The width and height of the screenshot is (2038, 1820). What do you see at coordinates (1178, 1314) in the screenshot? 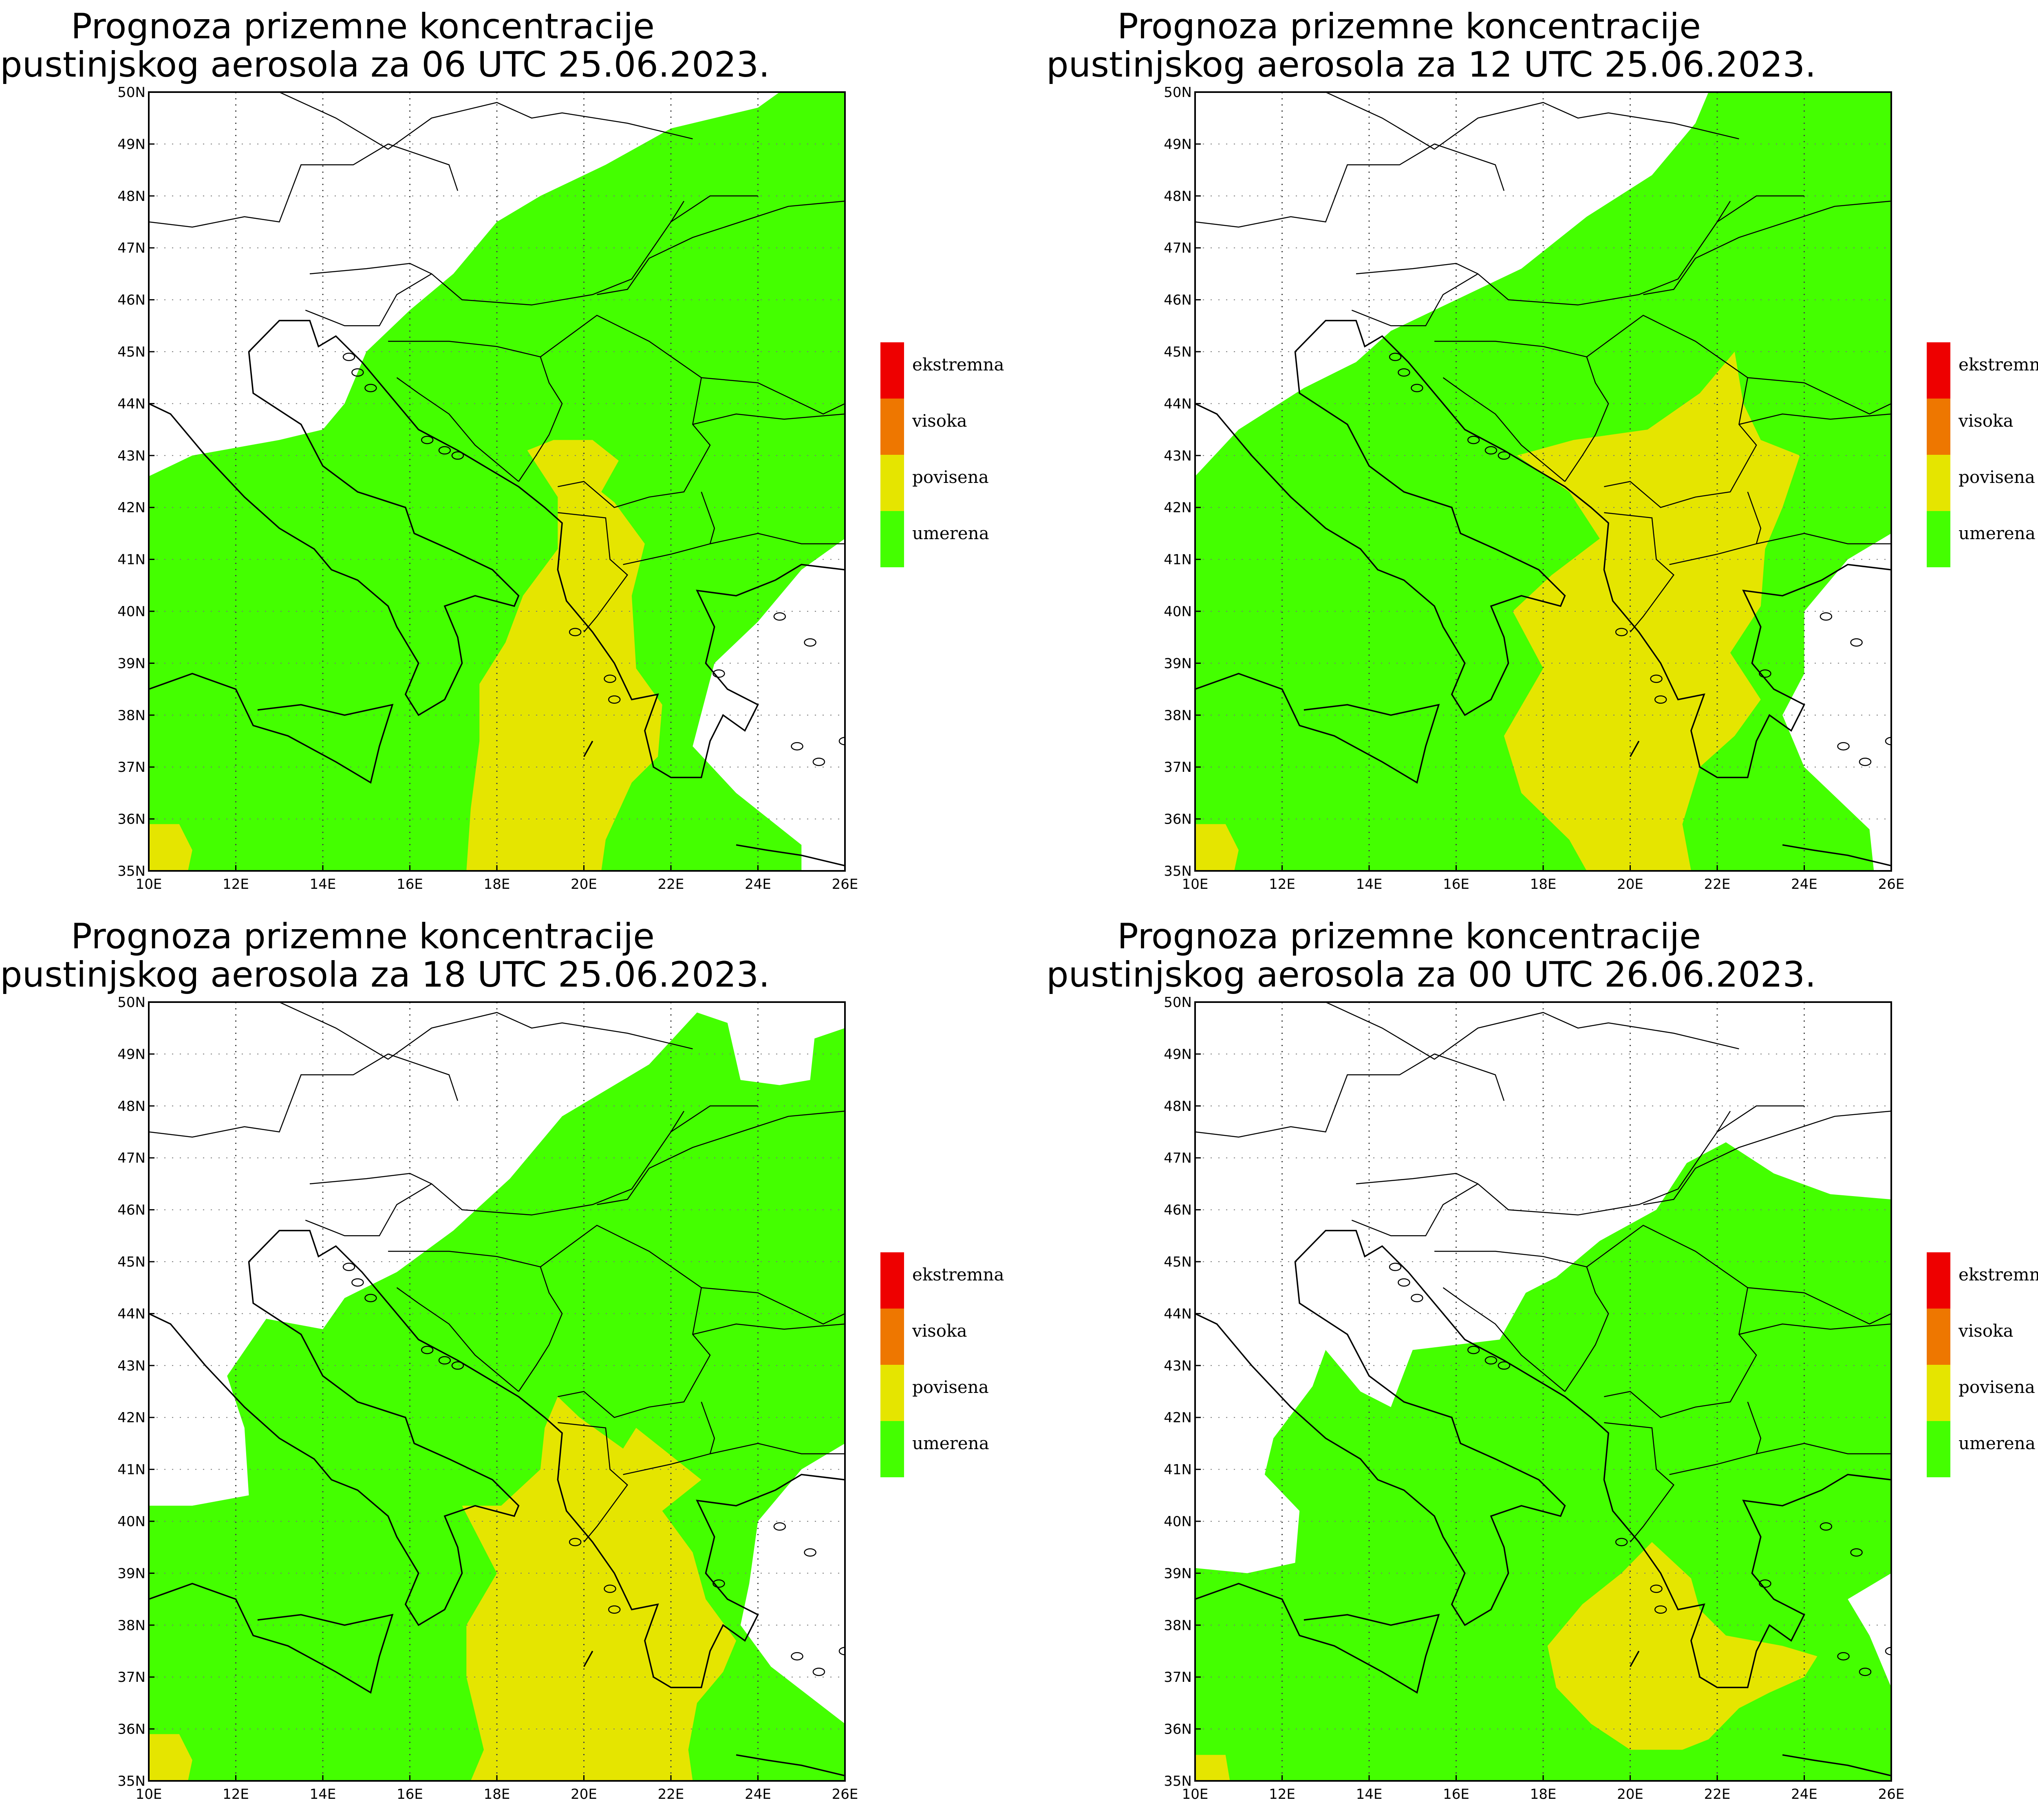
I see `lat-tick-label: 44N` at bounding box center [1178, 1314].